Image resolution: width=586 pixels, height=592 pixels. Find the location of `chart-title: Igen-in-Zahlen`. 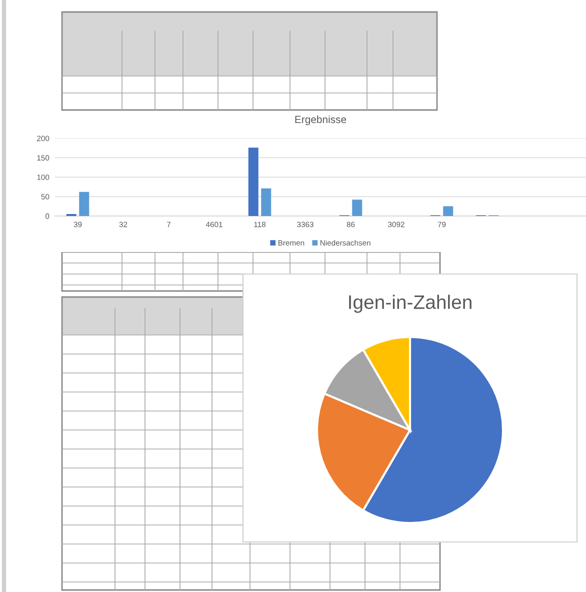

chart-title: Igen-in-Zahlen is located at coordinates (410, 303).